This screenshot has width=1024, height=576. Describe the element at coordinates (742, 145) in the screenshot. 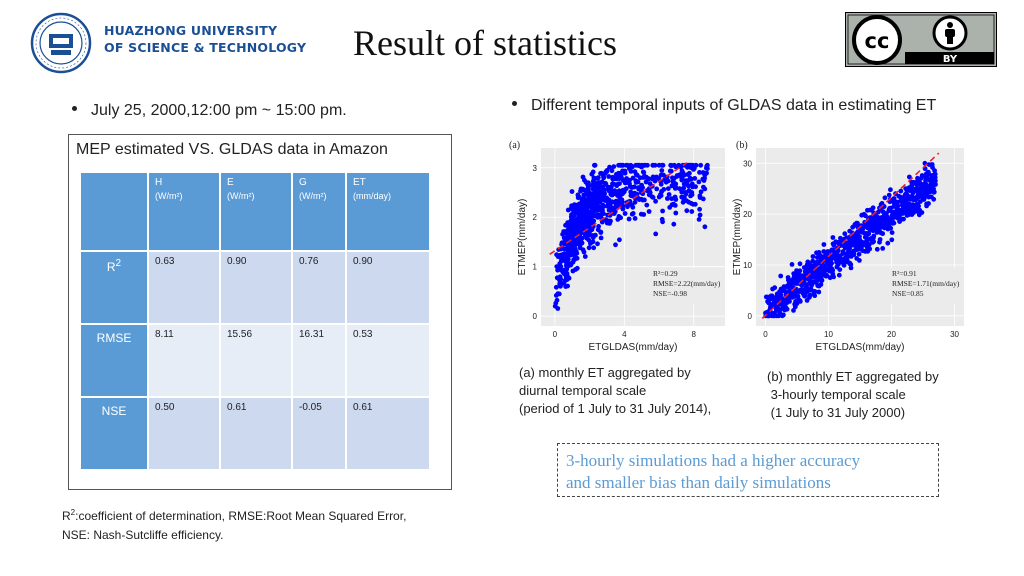

I see `panel-label: (b)` at that location.